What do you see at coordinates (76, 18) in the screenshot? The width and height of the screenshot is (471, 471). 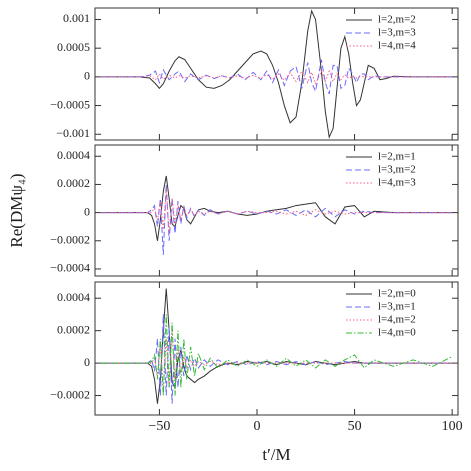 I see `y-tick-label: 0.001` at bounding box center [76, 18].